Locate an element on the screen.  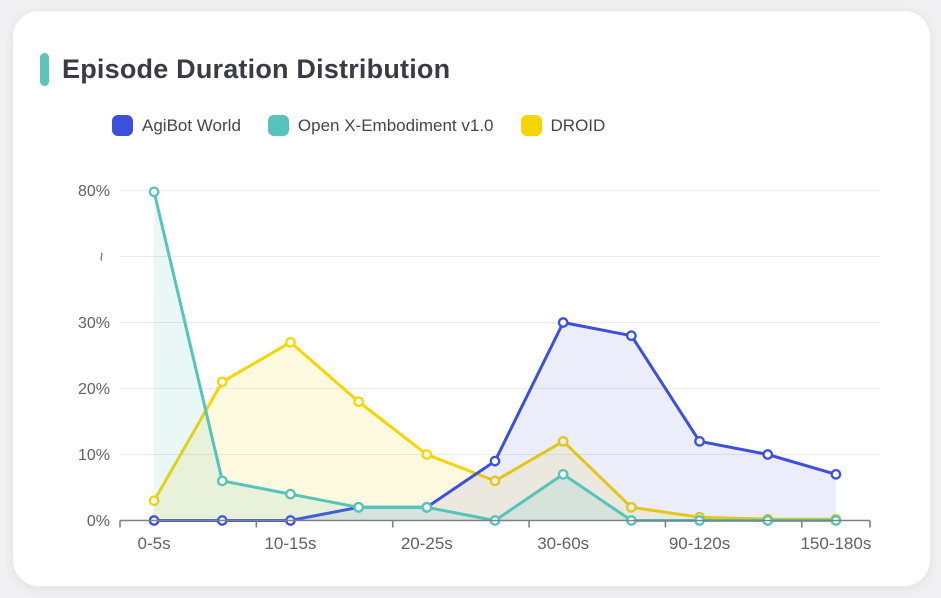
legend-label: DROID is located at coordinates (578, 125).